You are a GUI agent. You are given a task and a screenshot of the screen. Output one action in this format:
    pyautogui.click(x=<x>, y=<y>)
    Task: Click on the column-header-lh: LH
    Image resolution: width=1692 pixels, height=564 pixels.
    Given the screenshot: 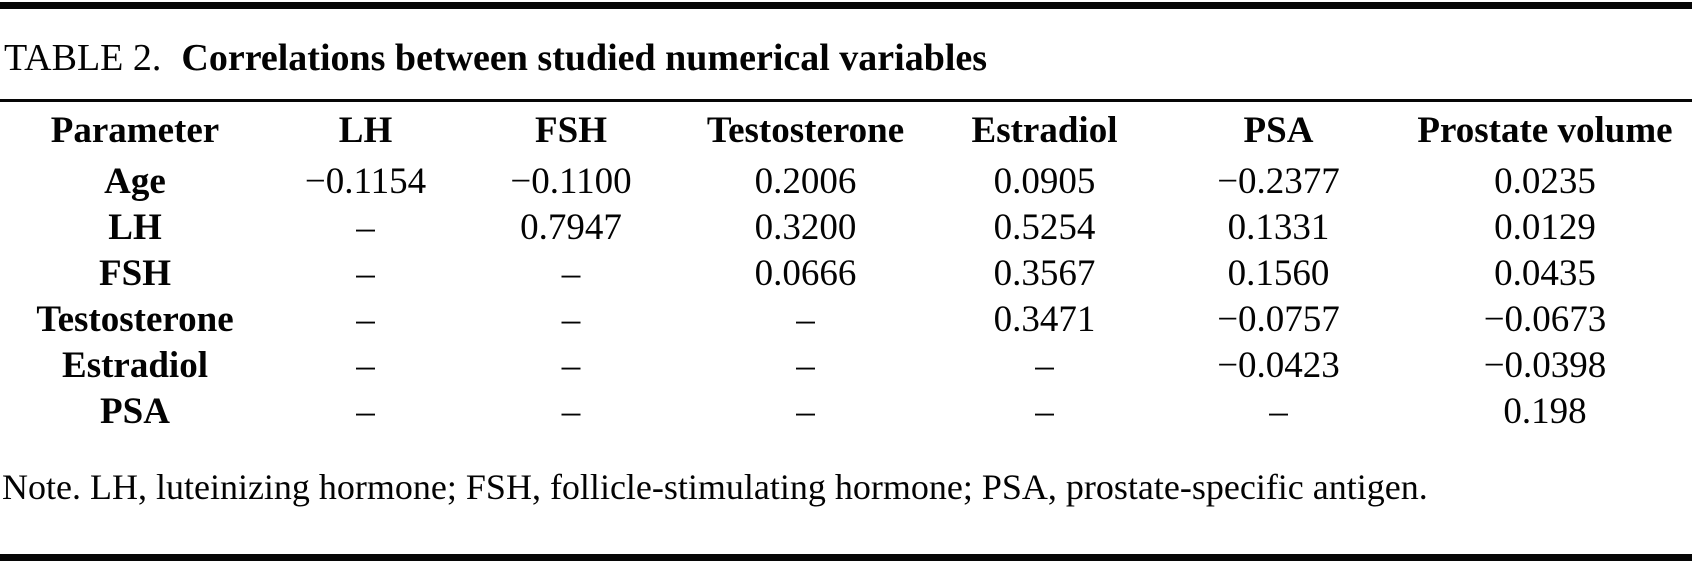 What is the action you would take?
    pyautogui.click(x=365, y=130)
    